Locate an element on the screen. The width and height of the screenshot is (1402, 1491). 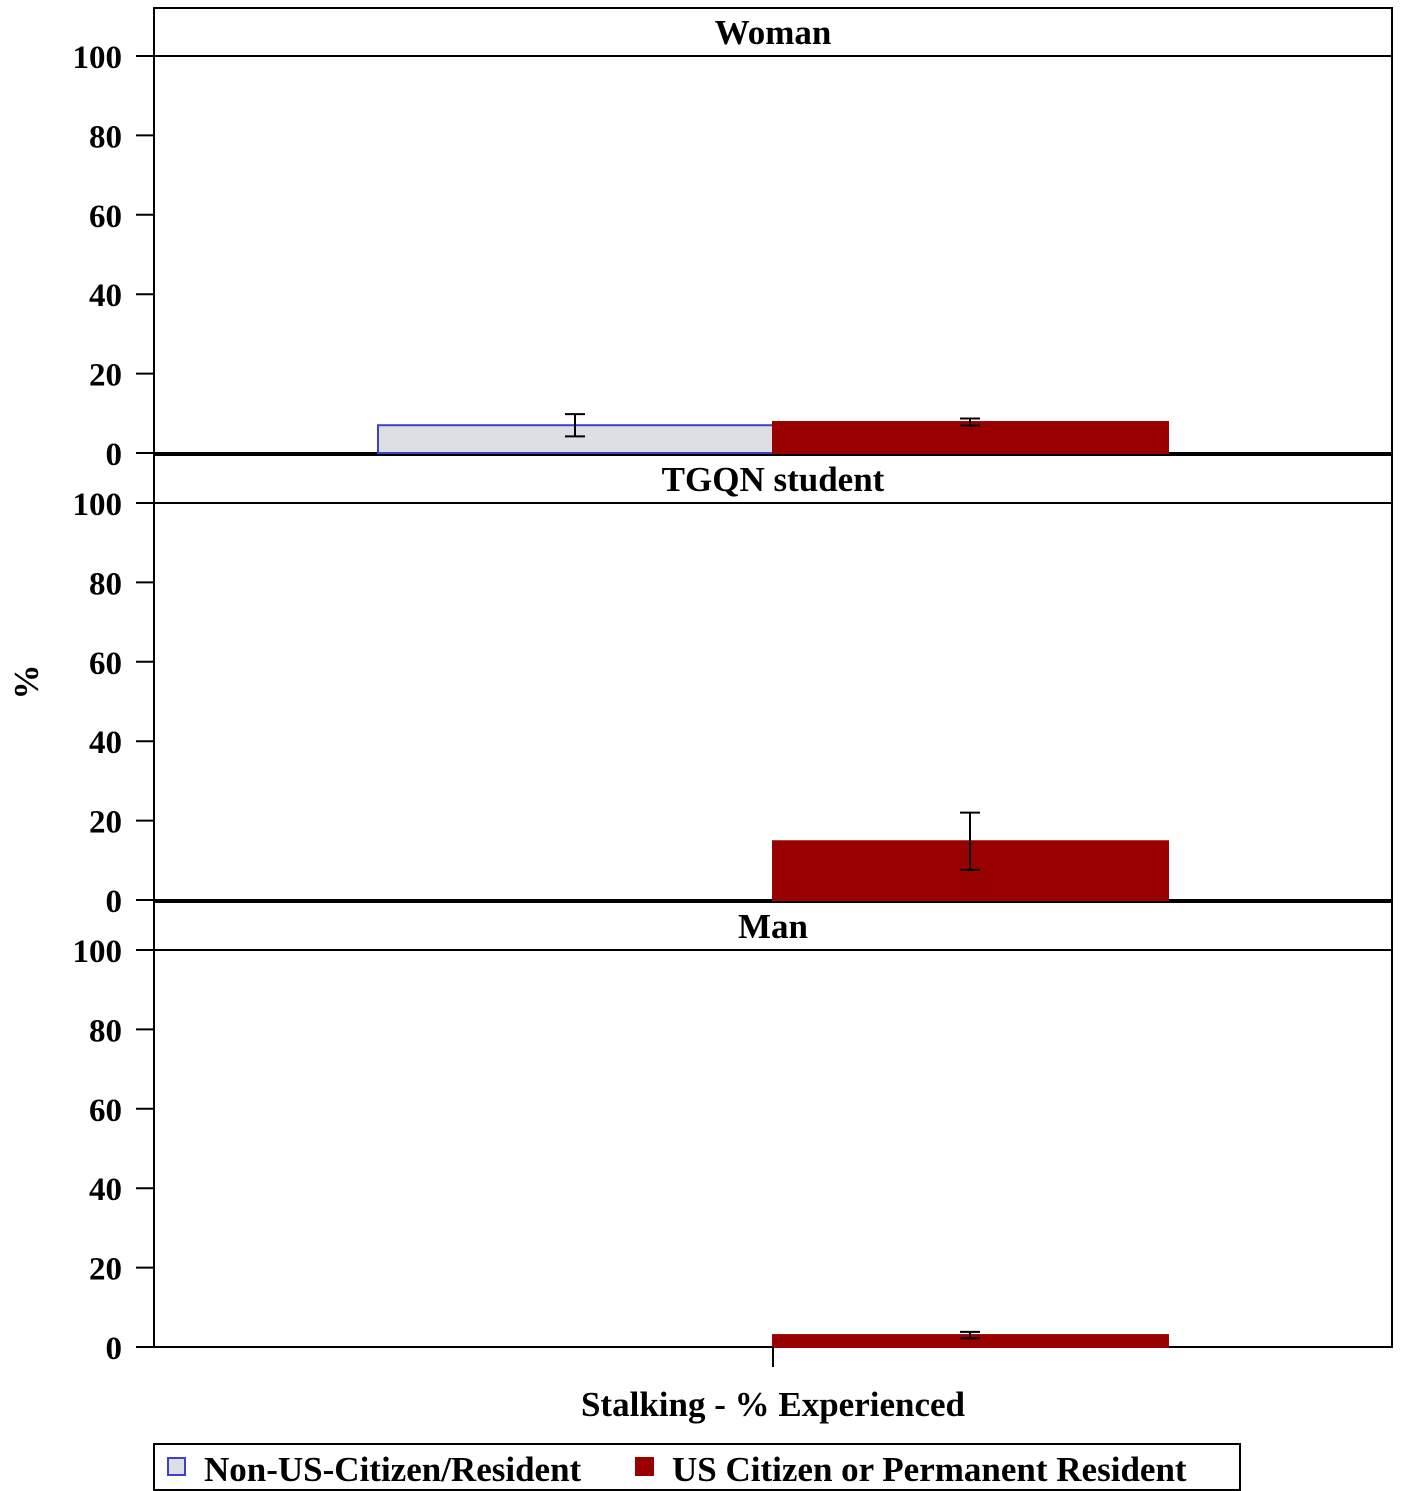
y-tick-label-man-60: 60 is located at coordinates (105, 1111).